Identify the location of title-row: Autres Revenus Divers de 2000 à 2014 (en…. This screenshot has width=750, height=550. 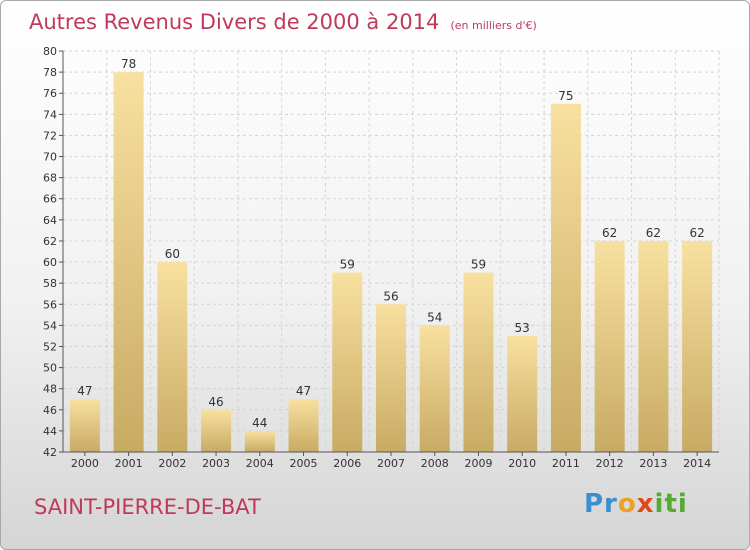
(283, 22).